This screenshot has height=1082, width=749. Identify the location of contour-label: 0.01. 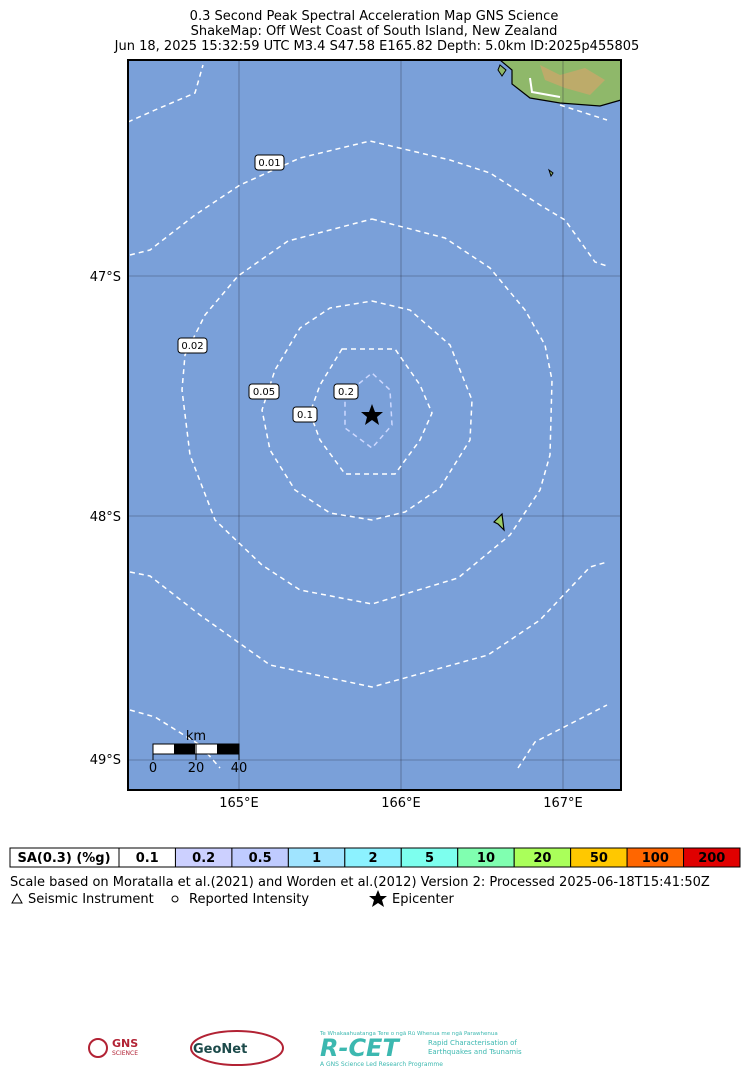
(269, 162).